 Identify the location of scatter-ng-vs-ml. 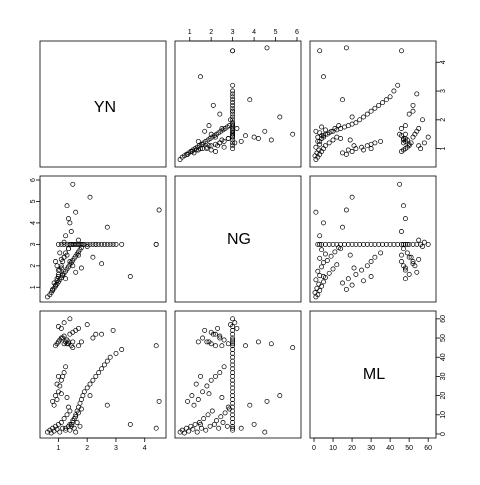
(371, 240).